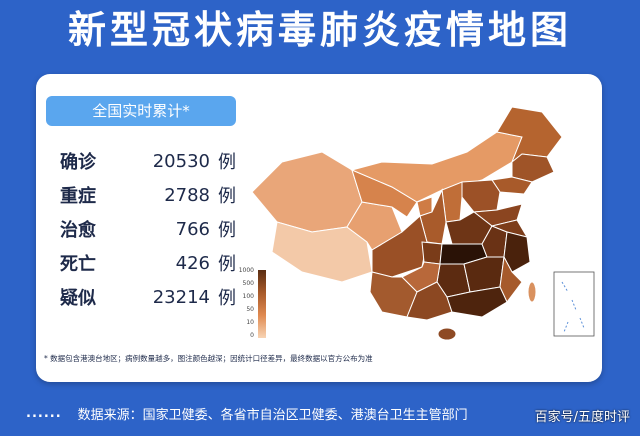  Describe the element at coordinates (533, 168) in the screenshot. I see `region-jilin` at that location.